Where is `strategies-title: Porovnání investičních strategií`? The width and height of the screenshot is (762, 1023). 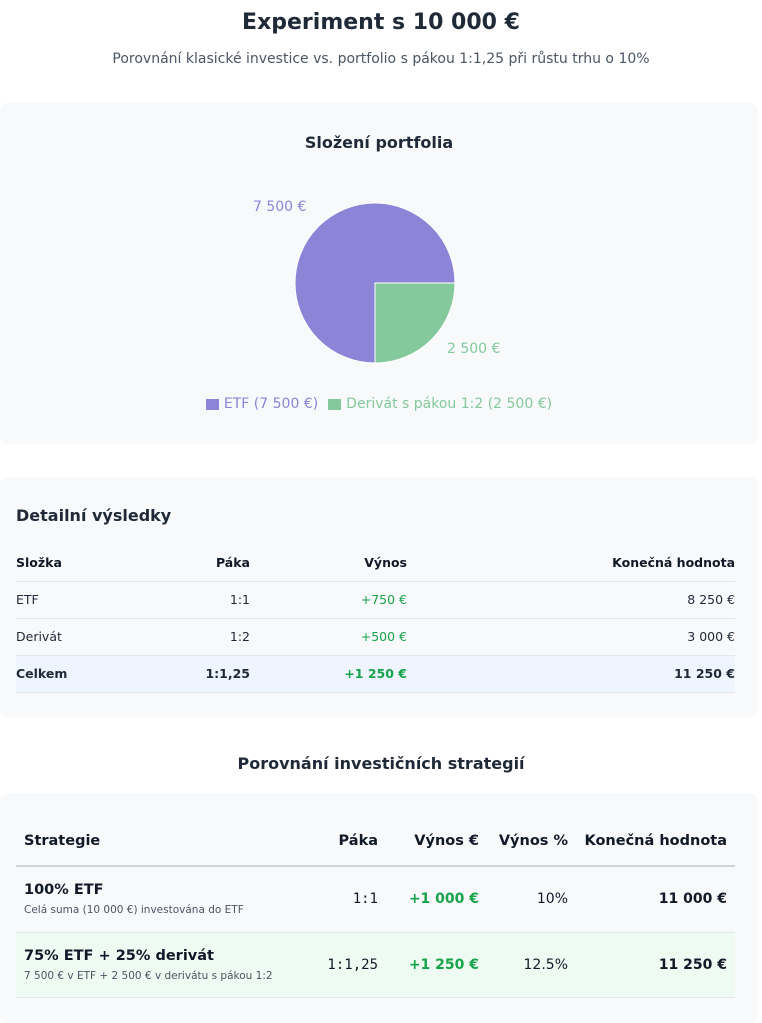 strategies-title: Porovnání investičních strategií is located at coordinates (381, 763).